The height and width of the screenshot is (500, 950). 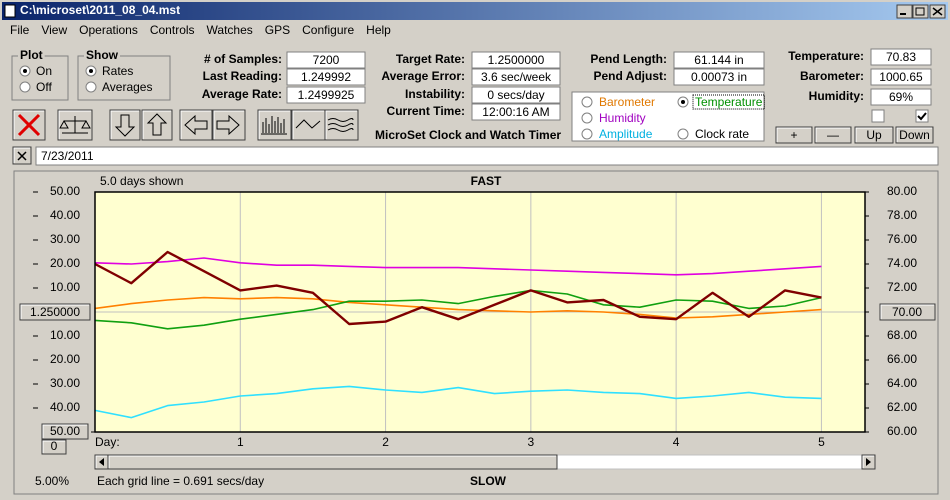 I want to click on x-tick-label: 1, so click(x=240, y=442).